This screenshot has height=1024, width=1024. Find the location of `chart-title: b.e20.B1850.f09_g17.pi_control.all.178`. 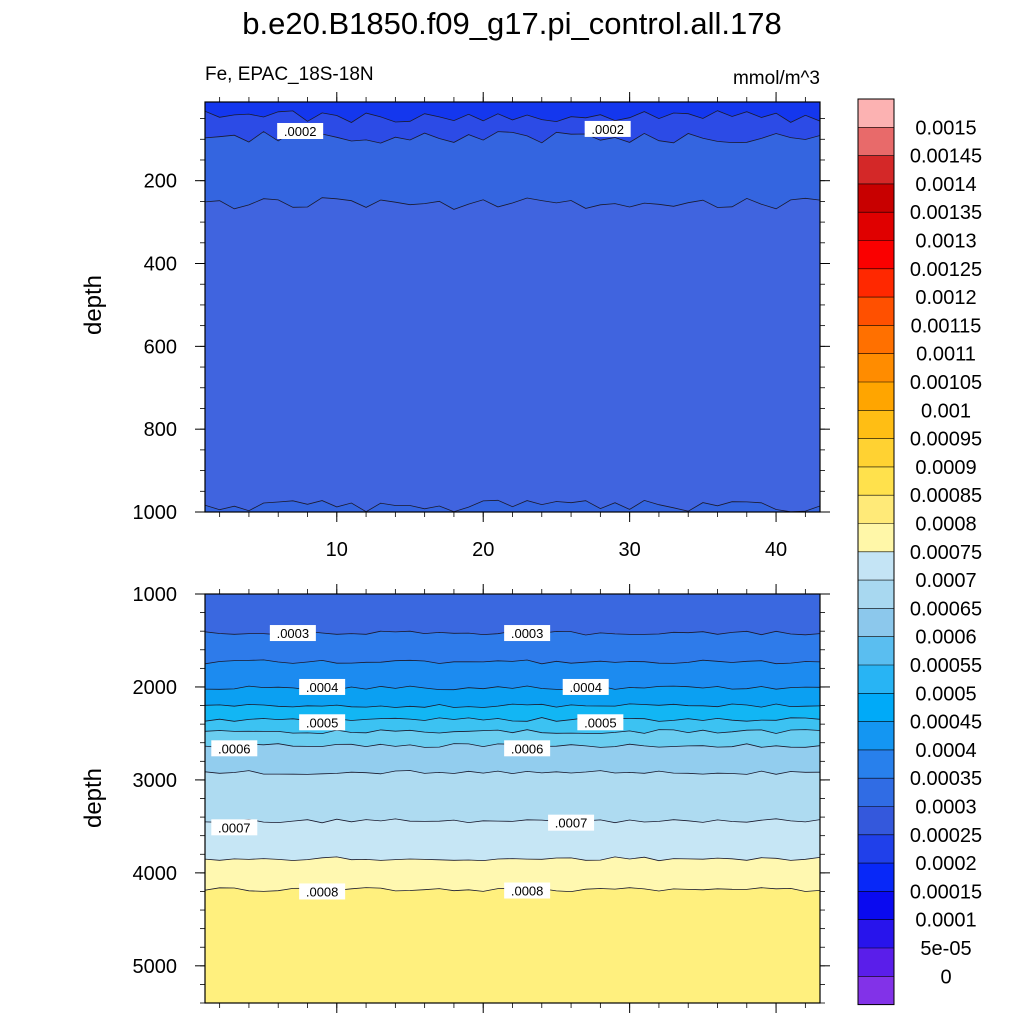

chart-title: b.e20.B1850.f09_g17.pi_control.all.178 is located at coordinates (512, 23).